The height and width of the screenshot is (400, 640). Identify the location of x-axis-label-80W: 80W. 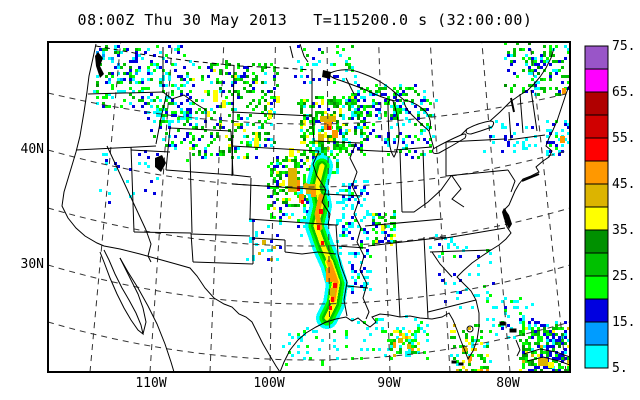
(508, 383).